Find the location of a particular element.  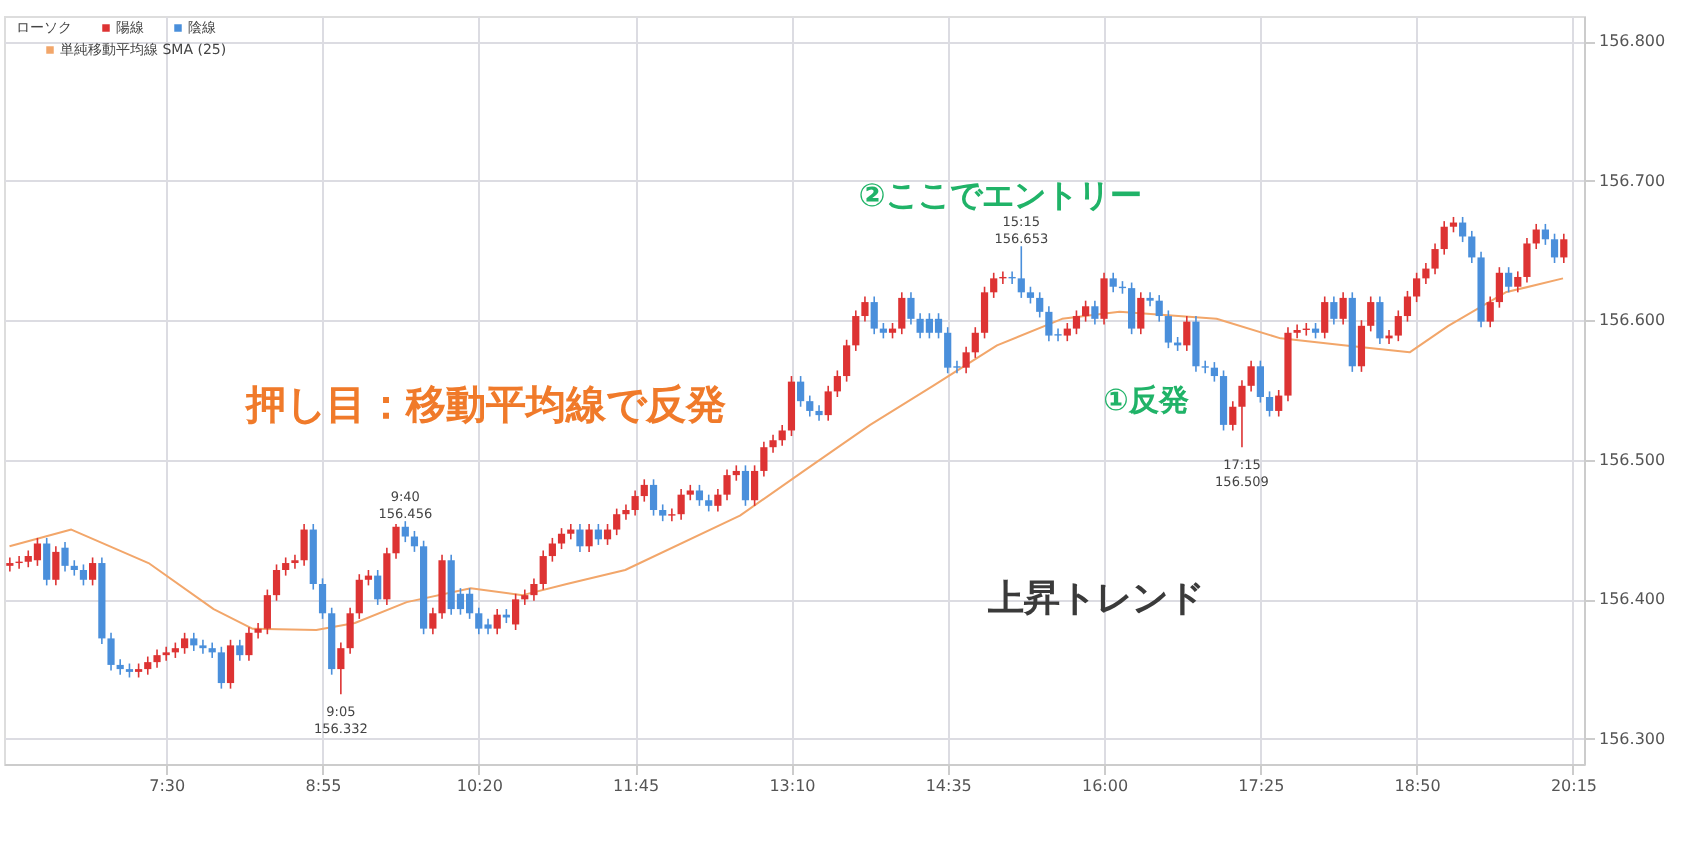

annotation: 上昇トレンド is located at coordinates (1095, 599).